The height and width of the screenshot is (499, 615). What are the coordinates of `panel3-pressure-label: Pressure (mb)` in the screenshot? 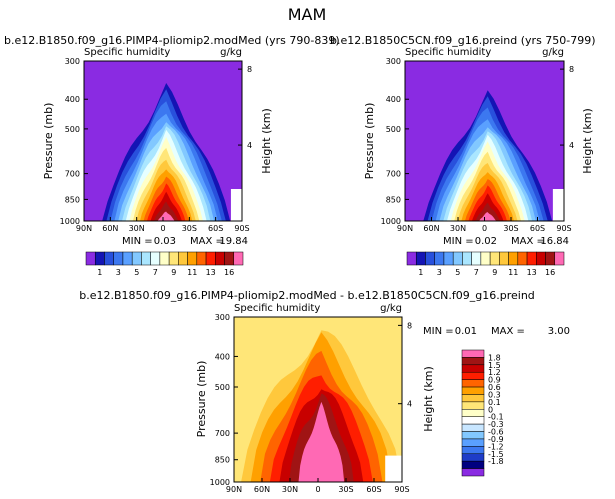 It's located at (201, 399).